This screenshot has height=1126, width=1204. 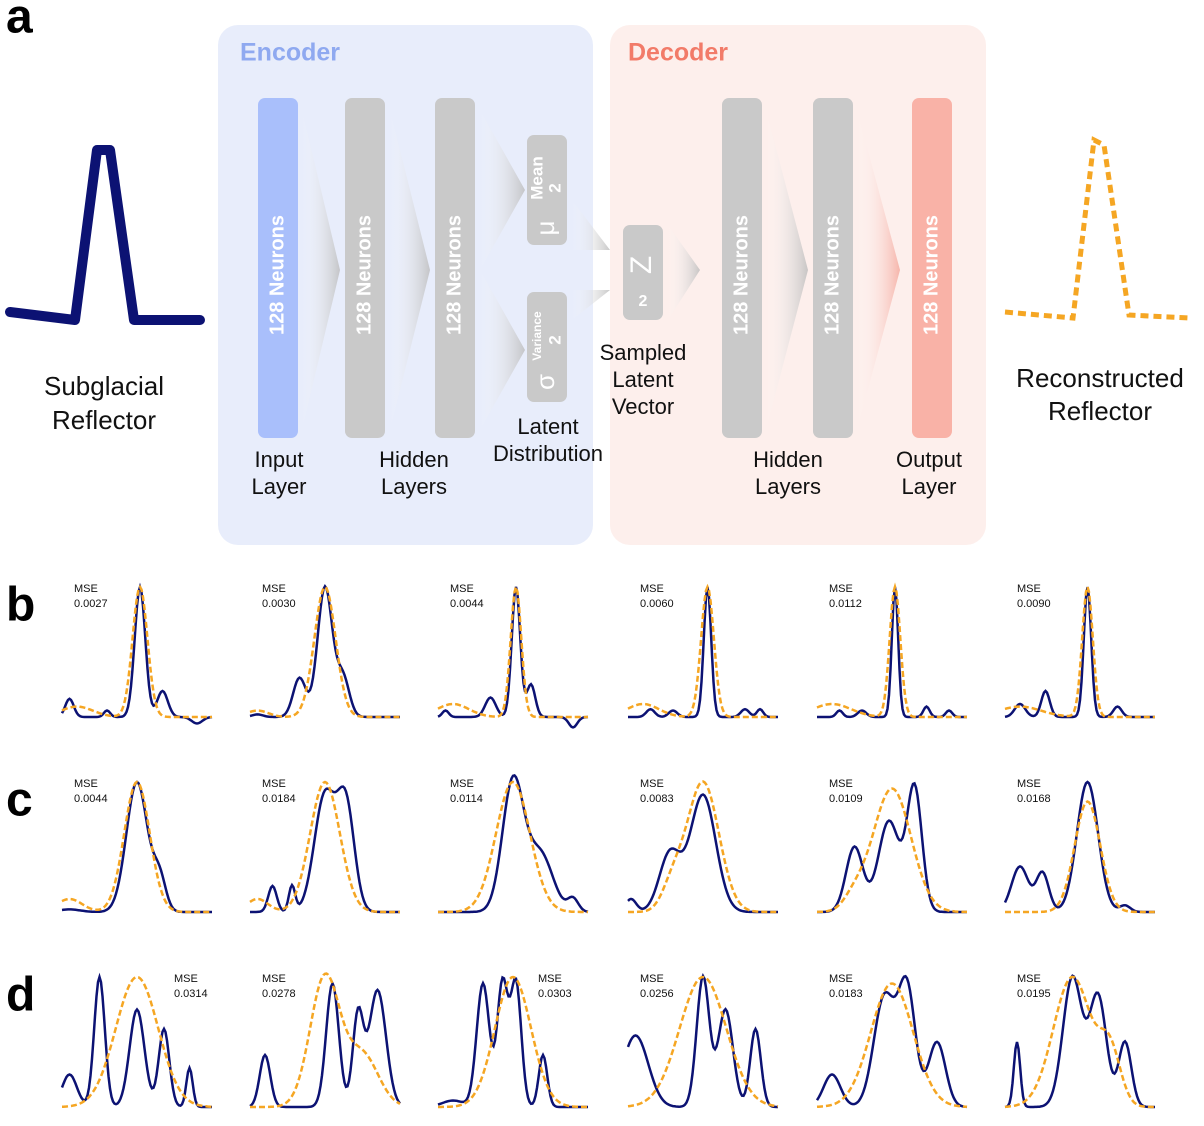 What do you see at coordinates (545, 228) in the screenshot?
I see `mean-symbol: μ` at bounding box center [545, 228].